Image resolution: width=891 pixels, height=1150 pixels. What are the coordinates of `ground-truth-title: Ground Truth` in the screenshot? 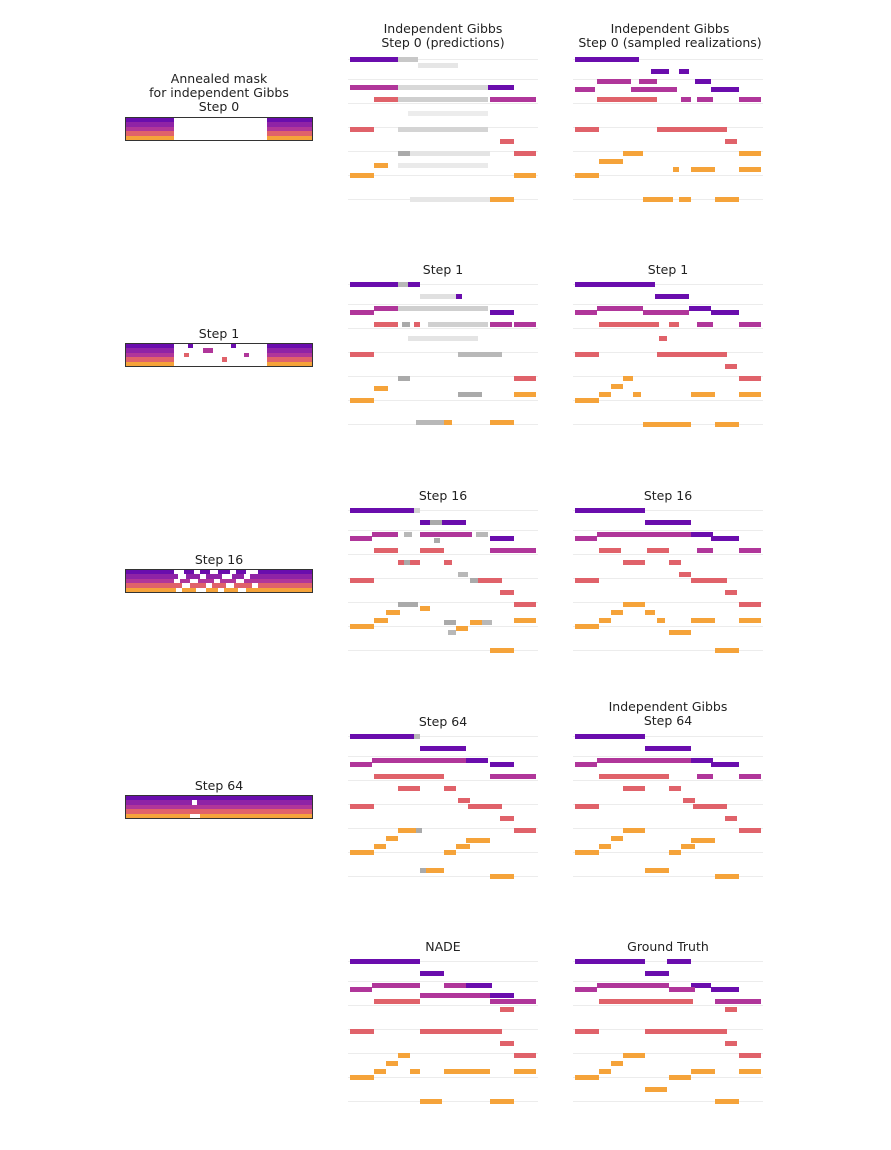 It's located at (668, 946).